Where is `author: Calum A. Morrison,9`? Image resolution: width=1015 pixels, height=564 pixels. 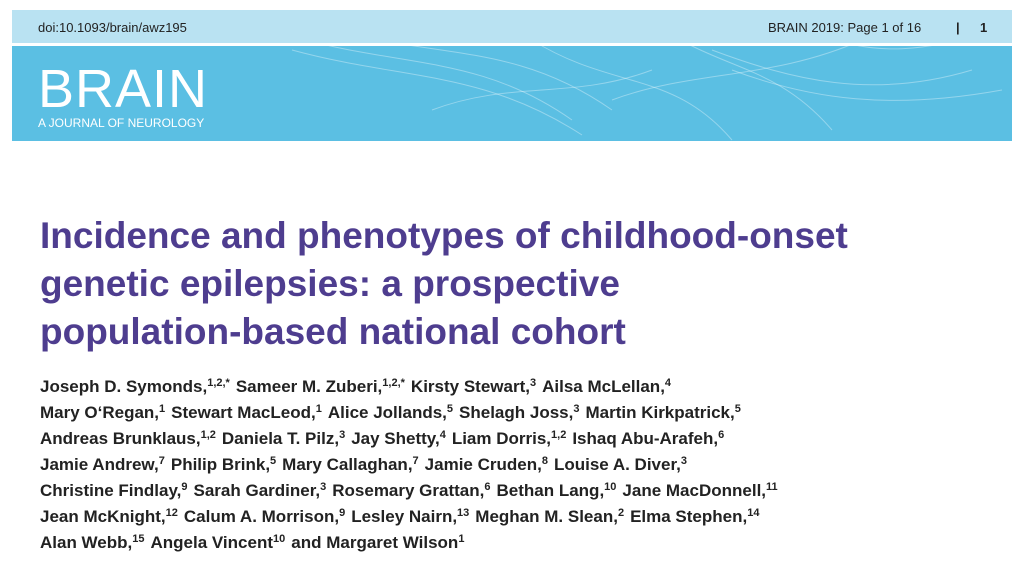
author: Calum A. Morrison,9 is located at coordinates (264, 516).